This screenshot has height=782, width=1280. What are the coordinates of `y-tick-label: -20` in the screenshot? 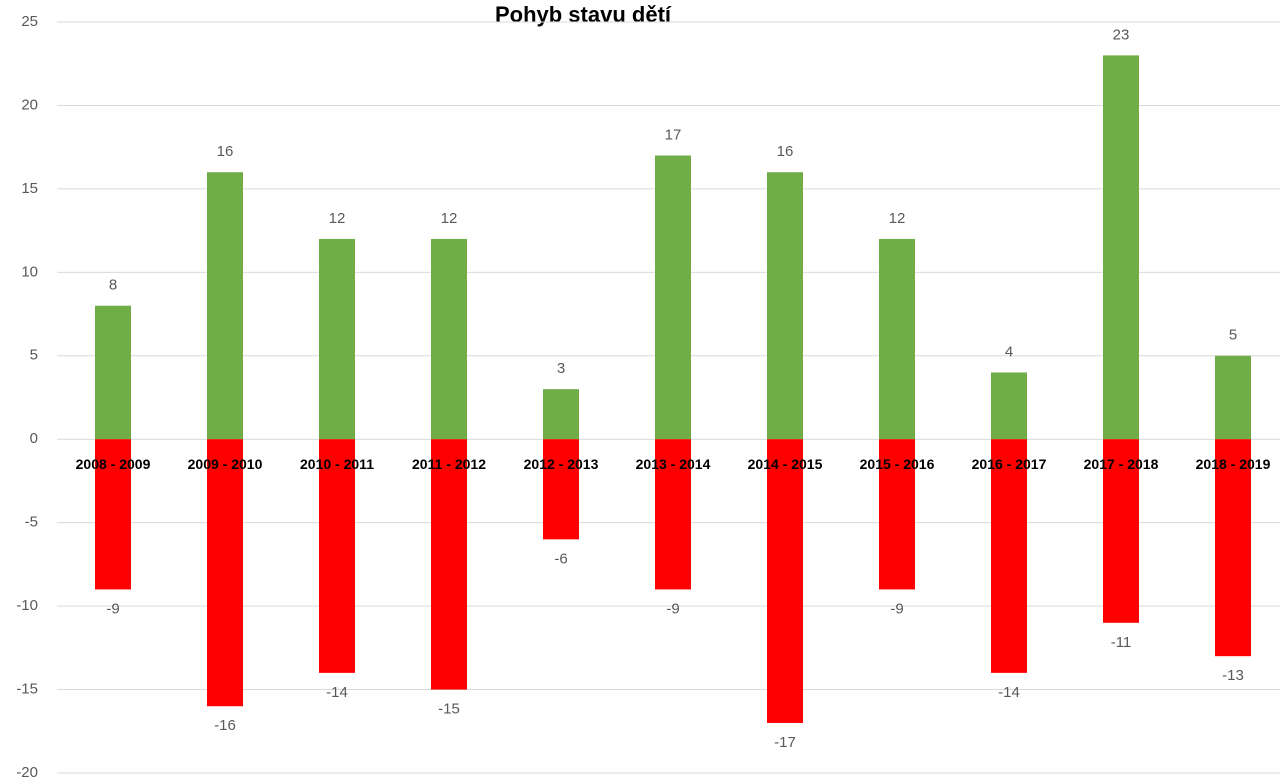 It's located at (27, 772).